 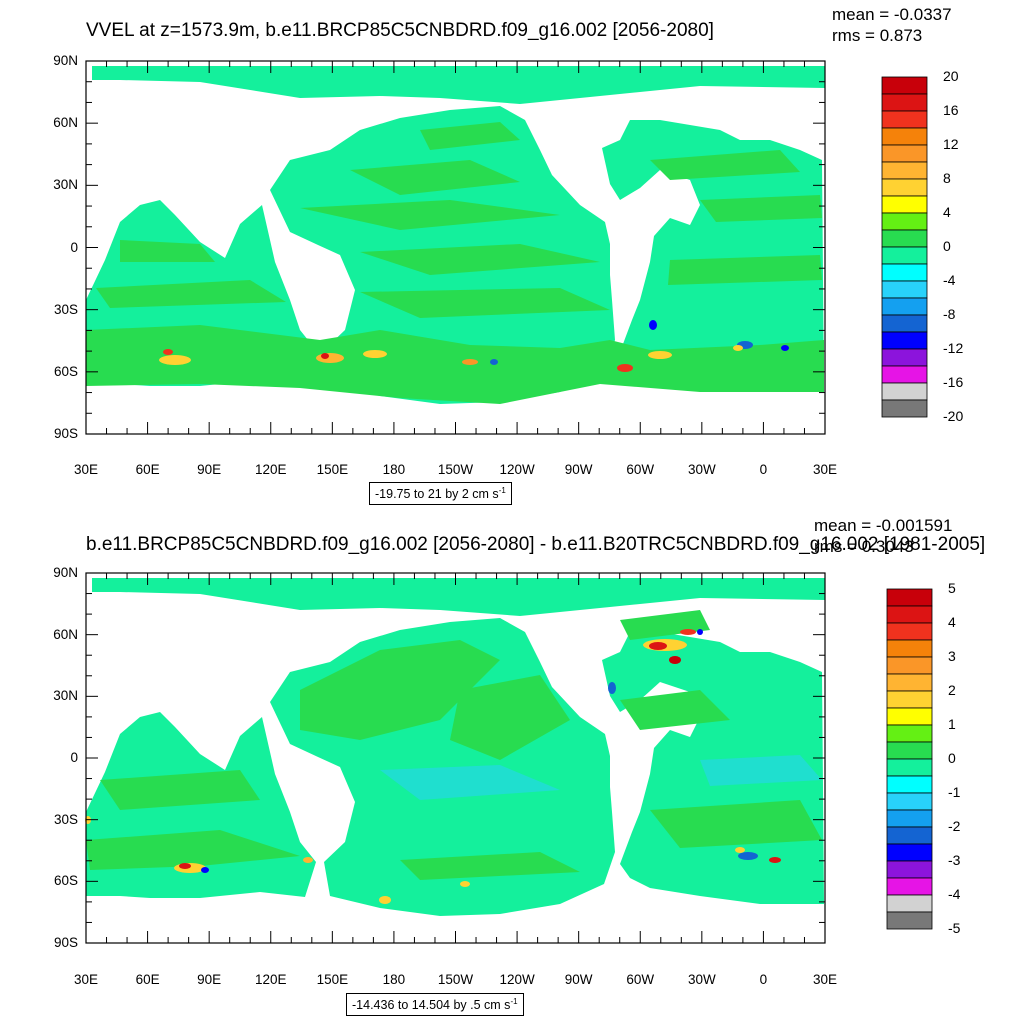 What do you see at coordinates (947, 178) in the screenshot?
I see `colorbar-label: 8` at bounding box center [947, 178].